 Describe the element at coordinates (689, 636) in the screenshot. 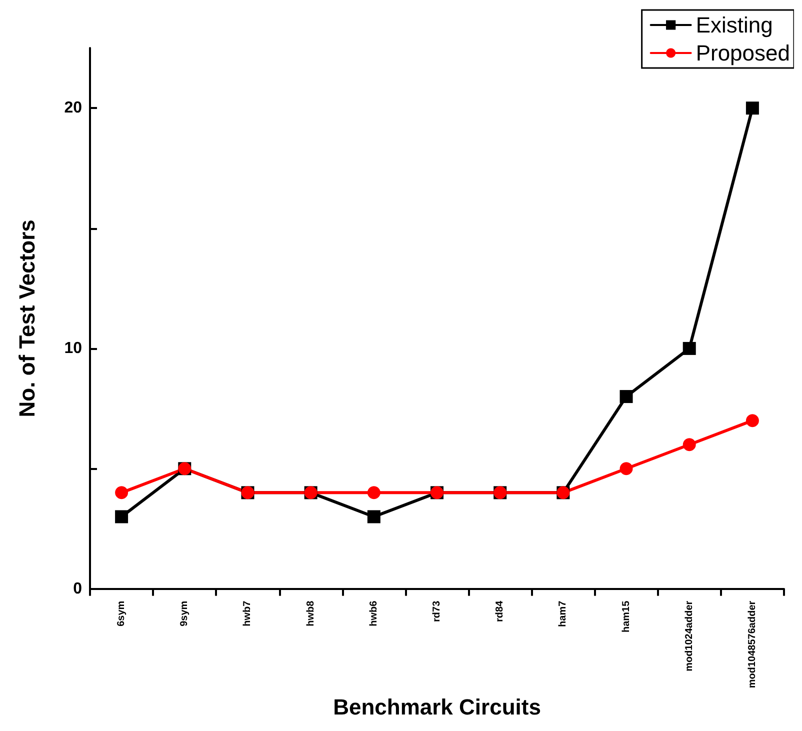

I see `x-tick-label: mod1024adder` at that location.